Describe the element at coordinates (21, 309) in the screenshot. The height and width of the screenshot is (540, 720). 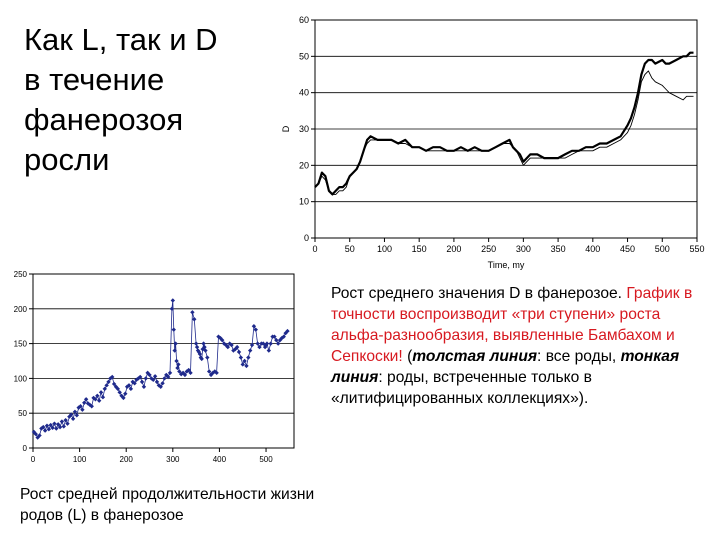
I see `y-tick-label: 200` at that location.